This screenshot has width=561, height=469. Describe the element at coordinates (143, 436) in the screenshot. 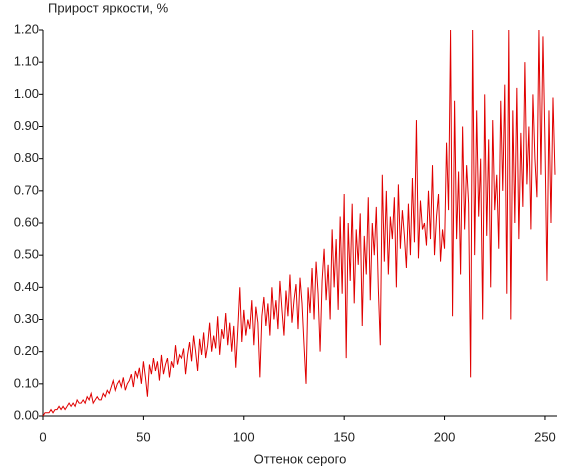

I see `x-tick-label: 50` at that location.